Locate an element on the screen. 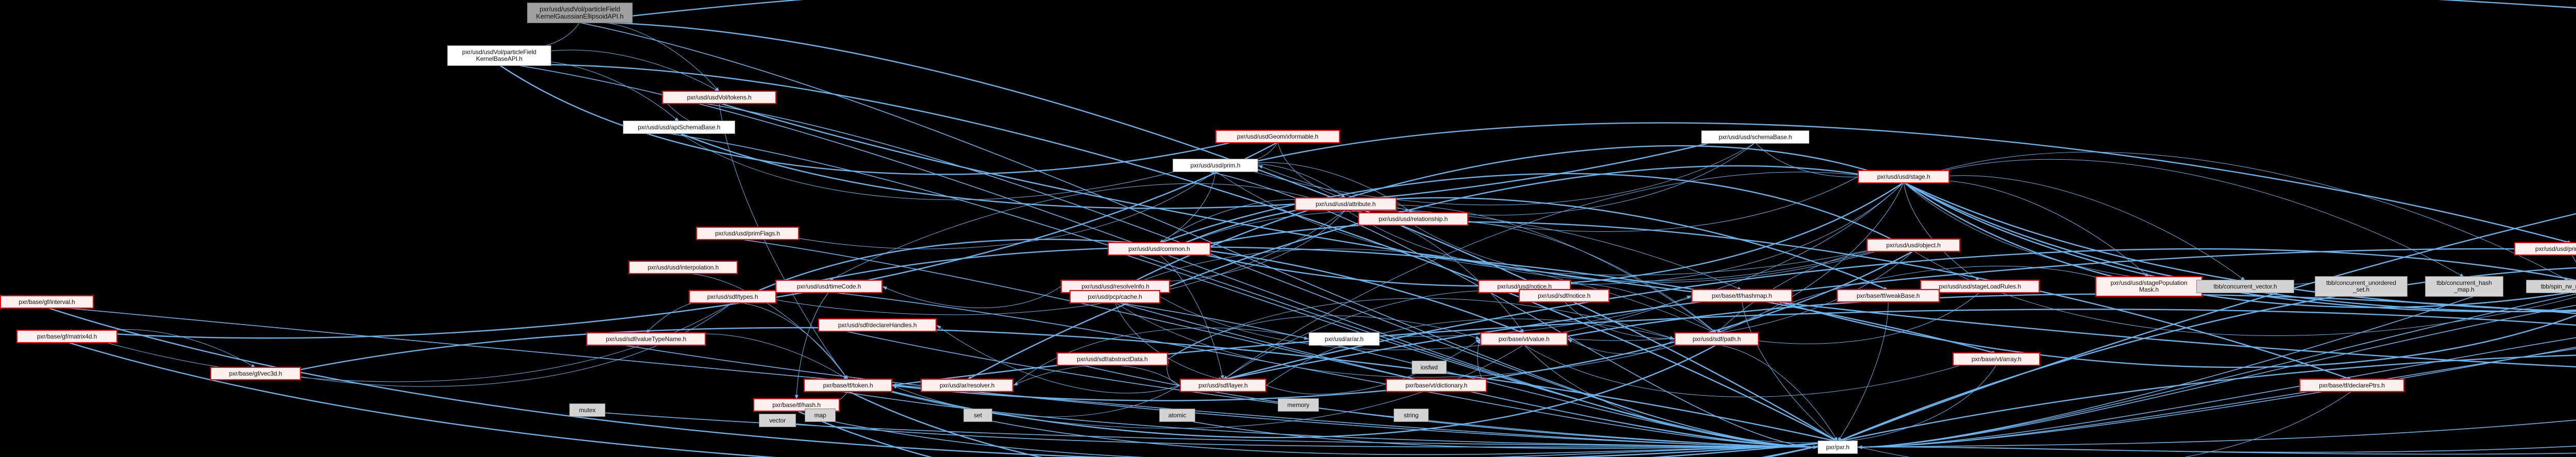  graph-node-label: pxr/usd/sdf/abstractData.h is located at coordinates (1112, 359).